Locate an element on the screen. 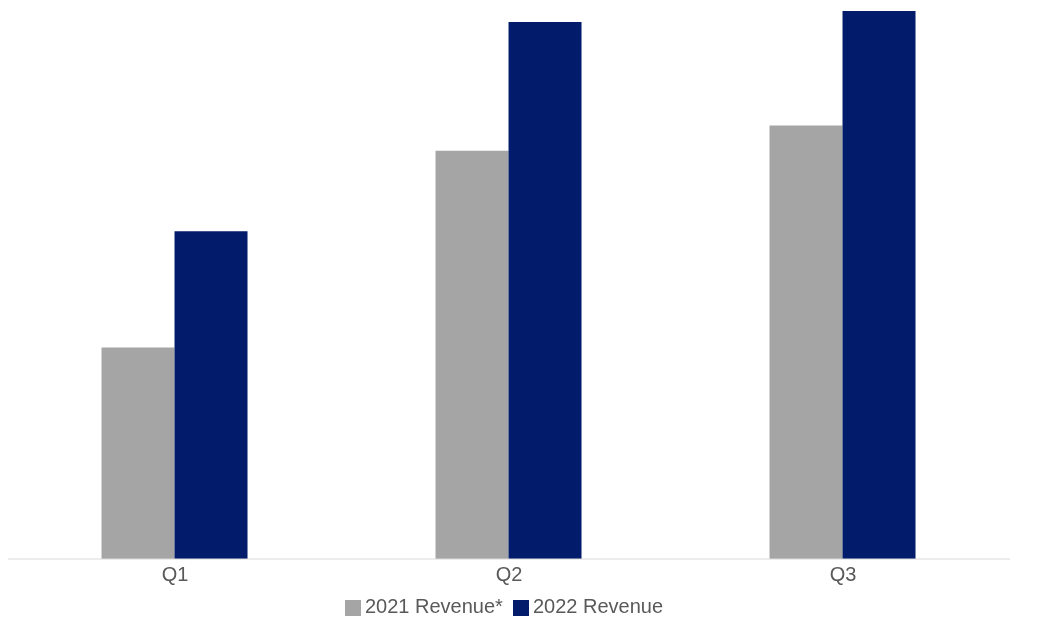  legend-label: 2022 Revenue is located at coordinates (597, 606).